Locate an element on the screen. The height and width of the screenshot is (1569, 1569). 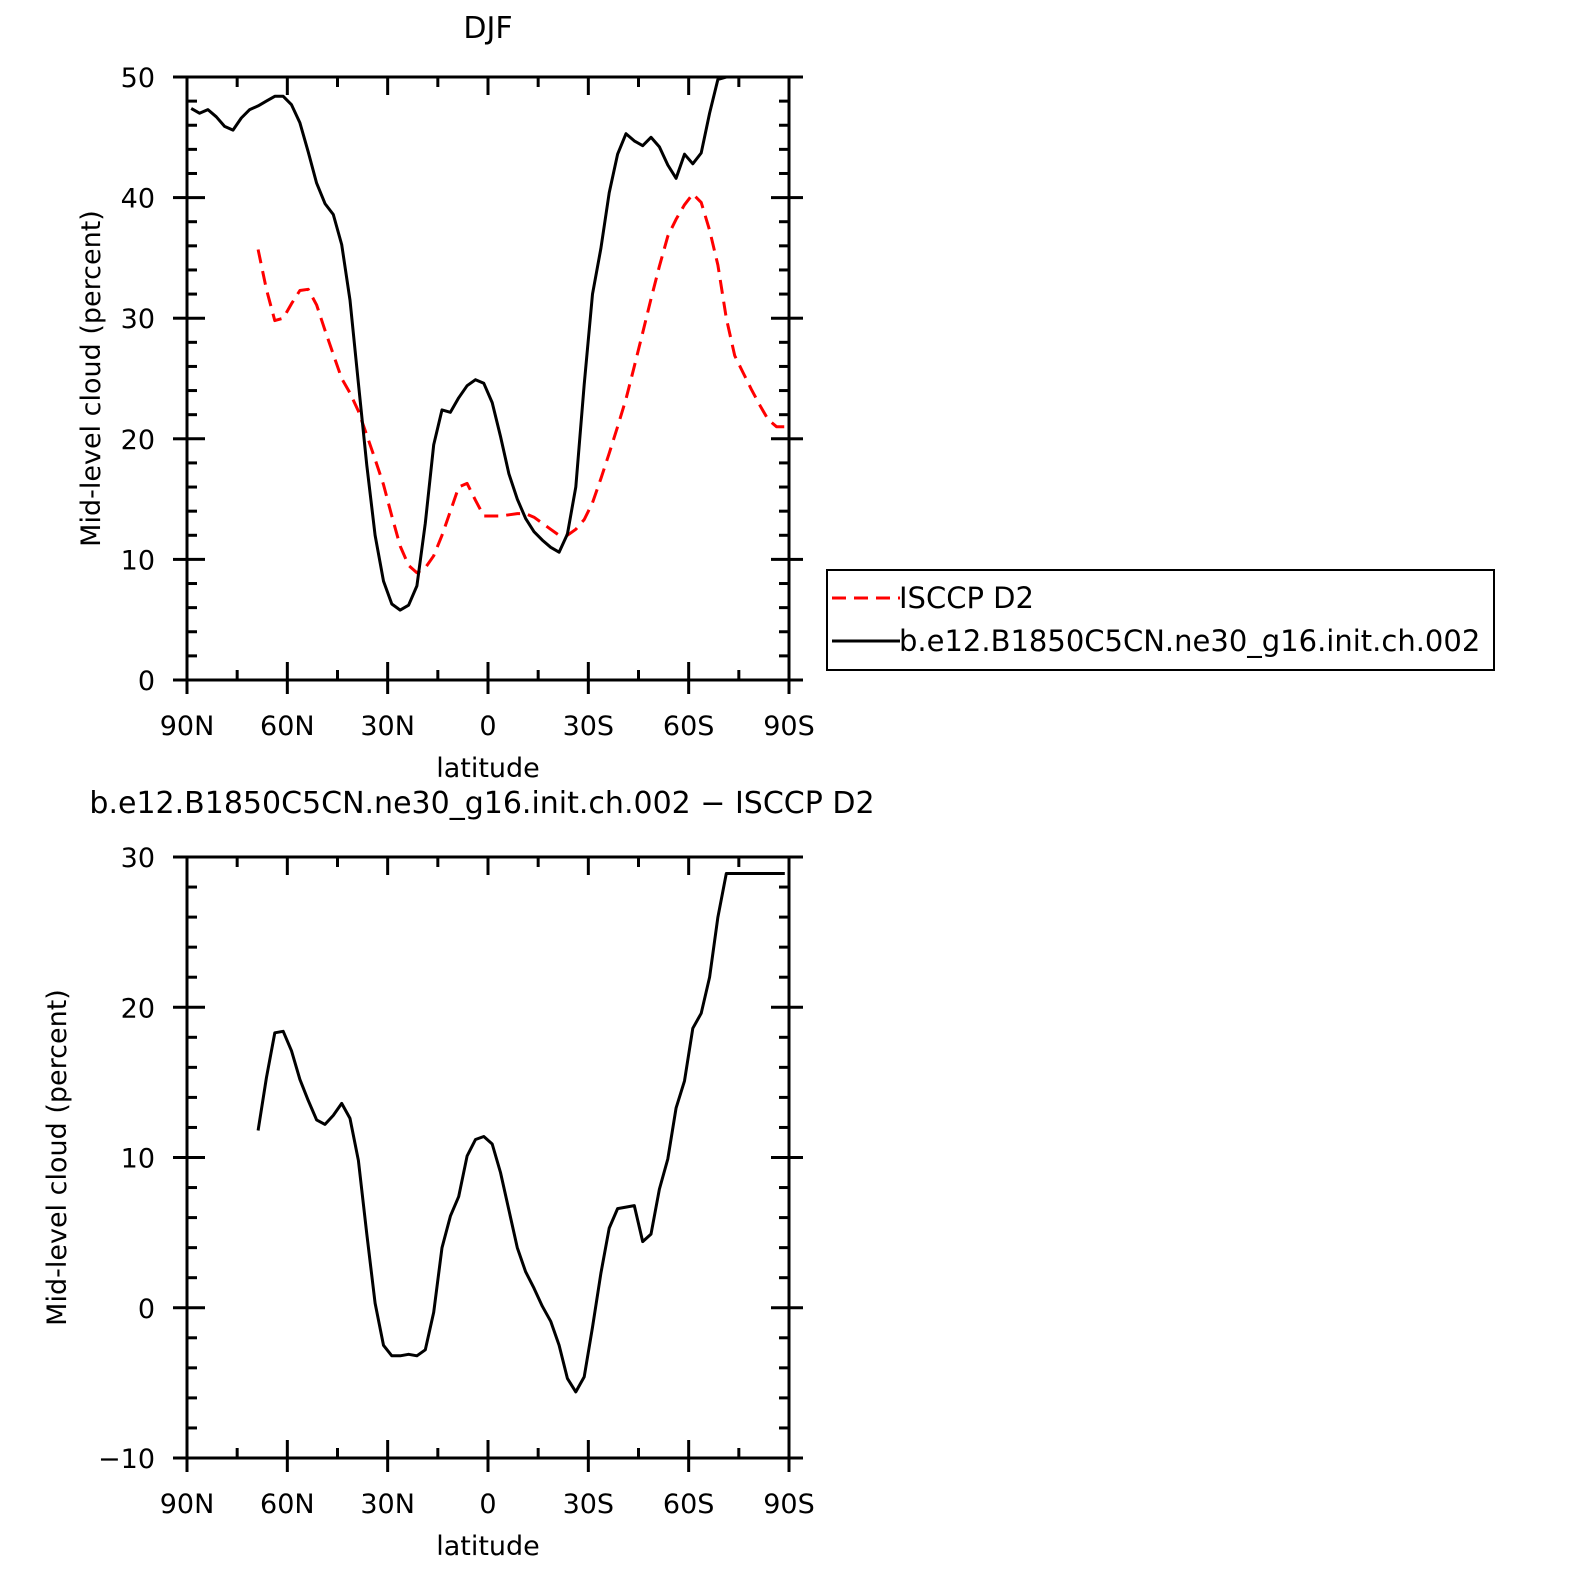
legend-label: b.e12.B1850C5CN.ne30_g16.init.ch.002 is located at coordinates (1189, 641).